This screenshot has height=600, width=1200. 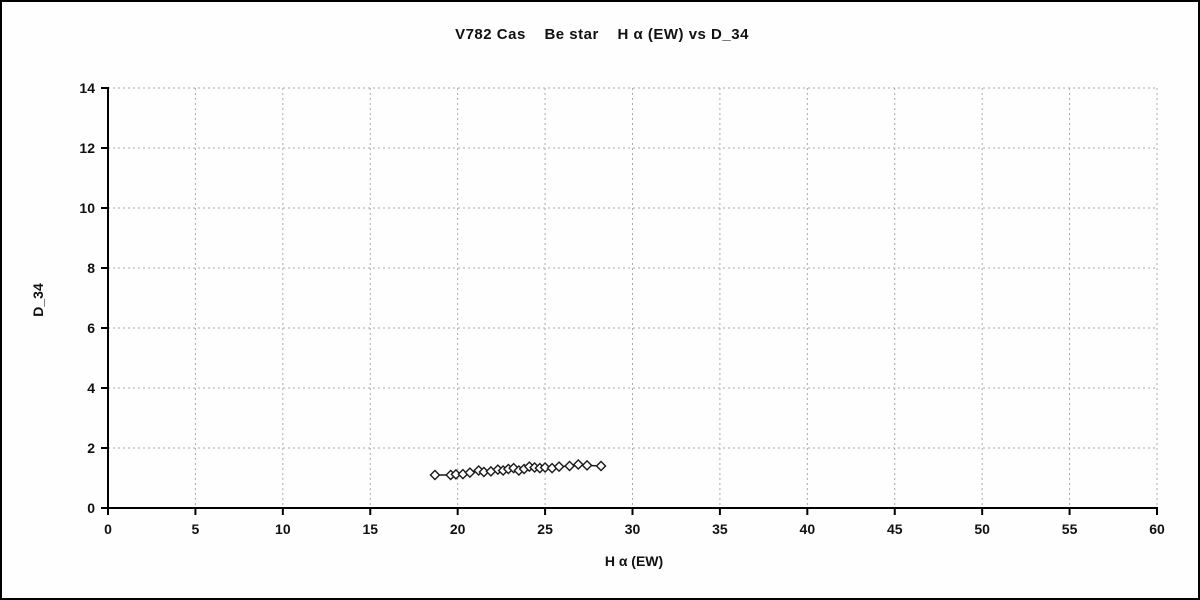 I want to click on x-tick-label: 60, so click(x=1157, y=529).